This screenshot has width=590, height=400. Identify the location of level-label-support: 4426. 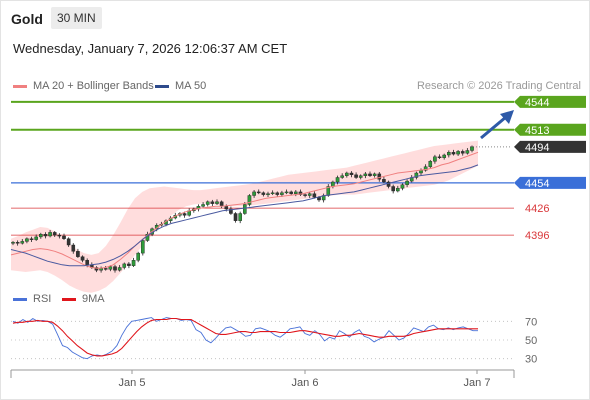
(537, 209).